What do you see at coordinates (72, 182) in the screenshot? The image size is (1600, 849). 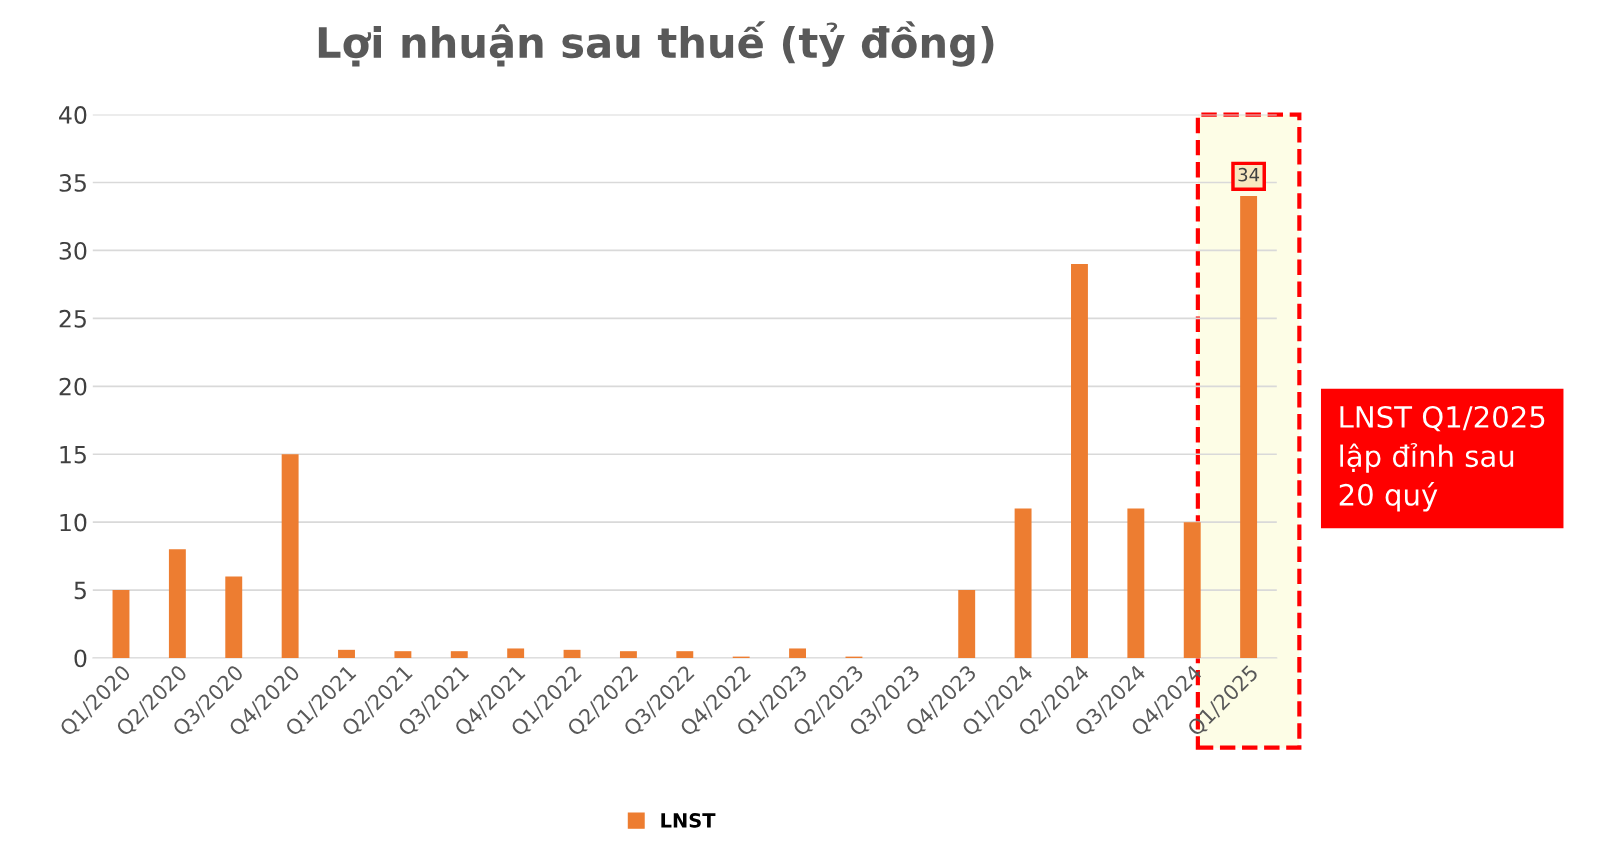 I see `y-tick-label: 35` at bounding box center [72, 182].